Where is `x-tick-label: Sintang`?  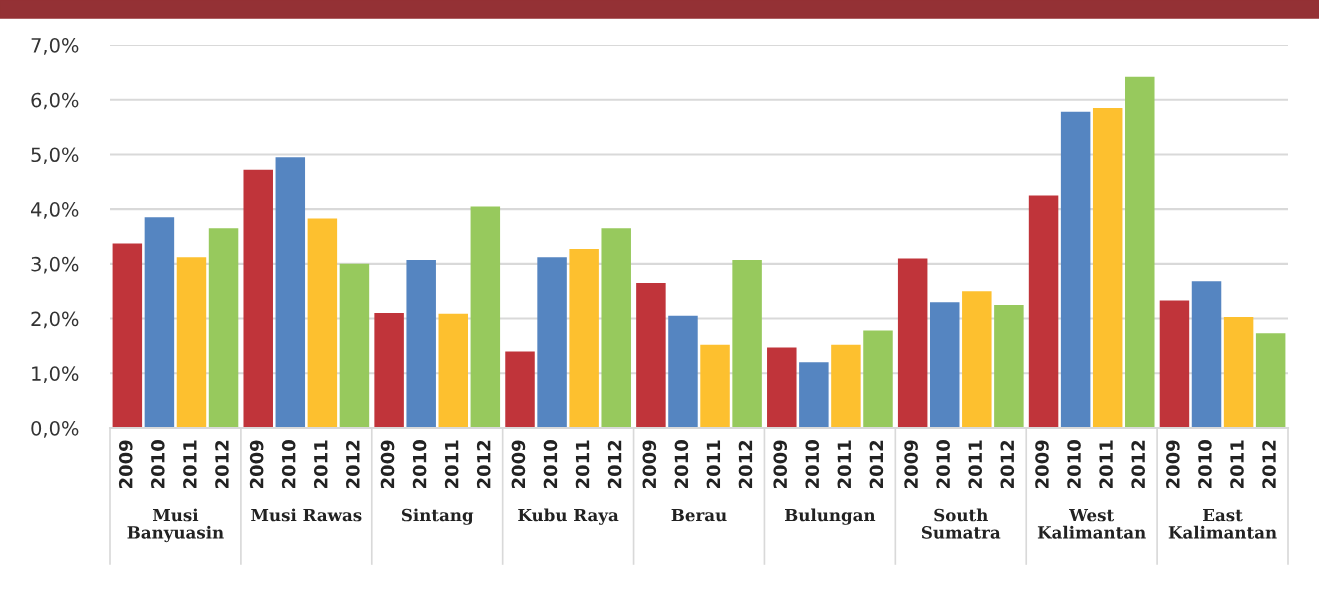
x-tick-label: Sintang is located at coordinates (437, 516).